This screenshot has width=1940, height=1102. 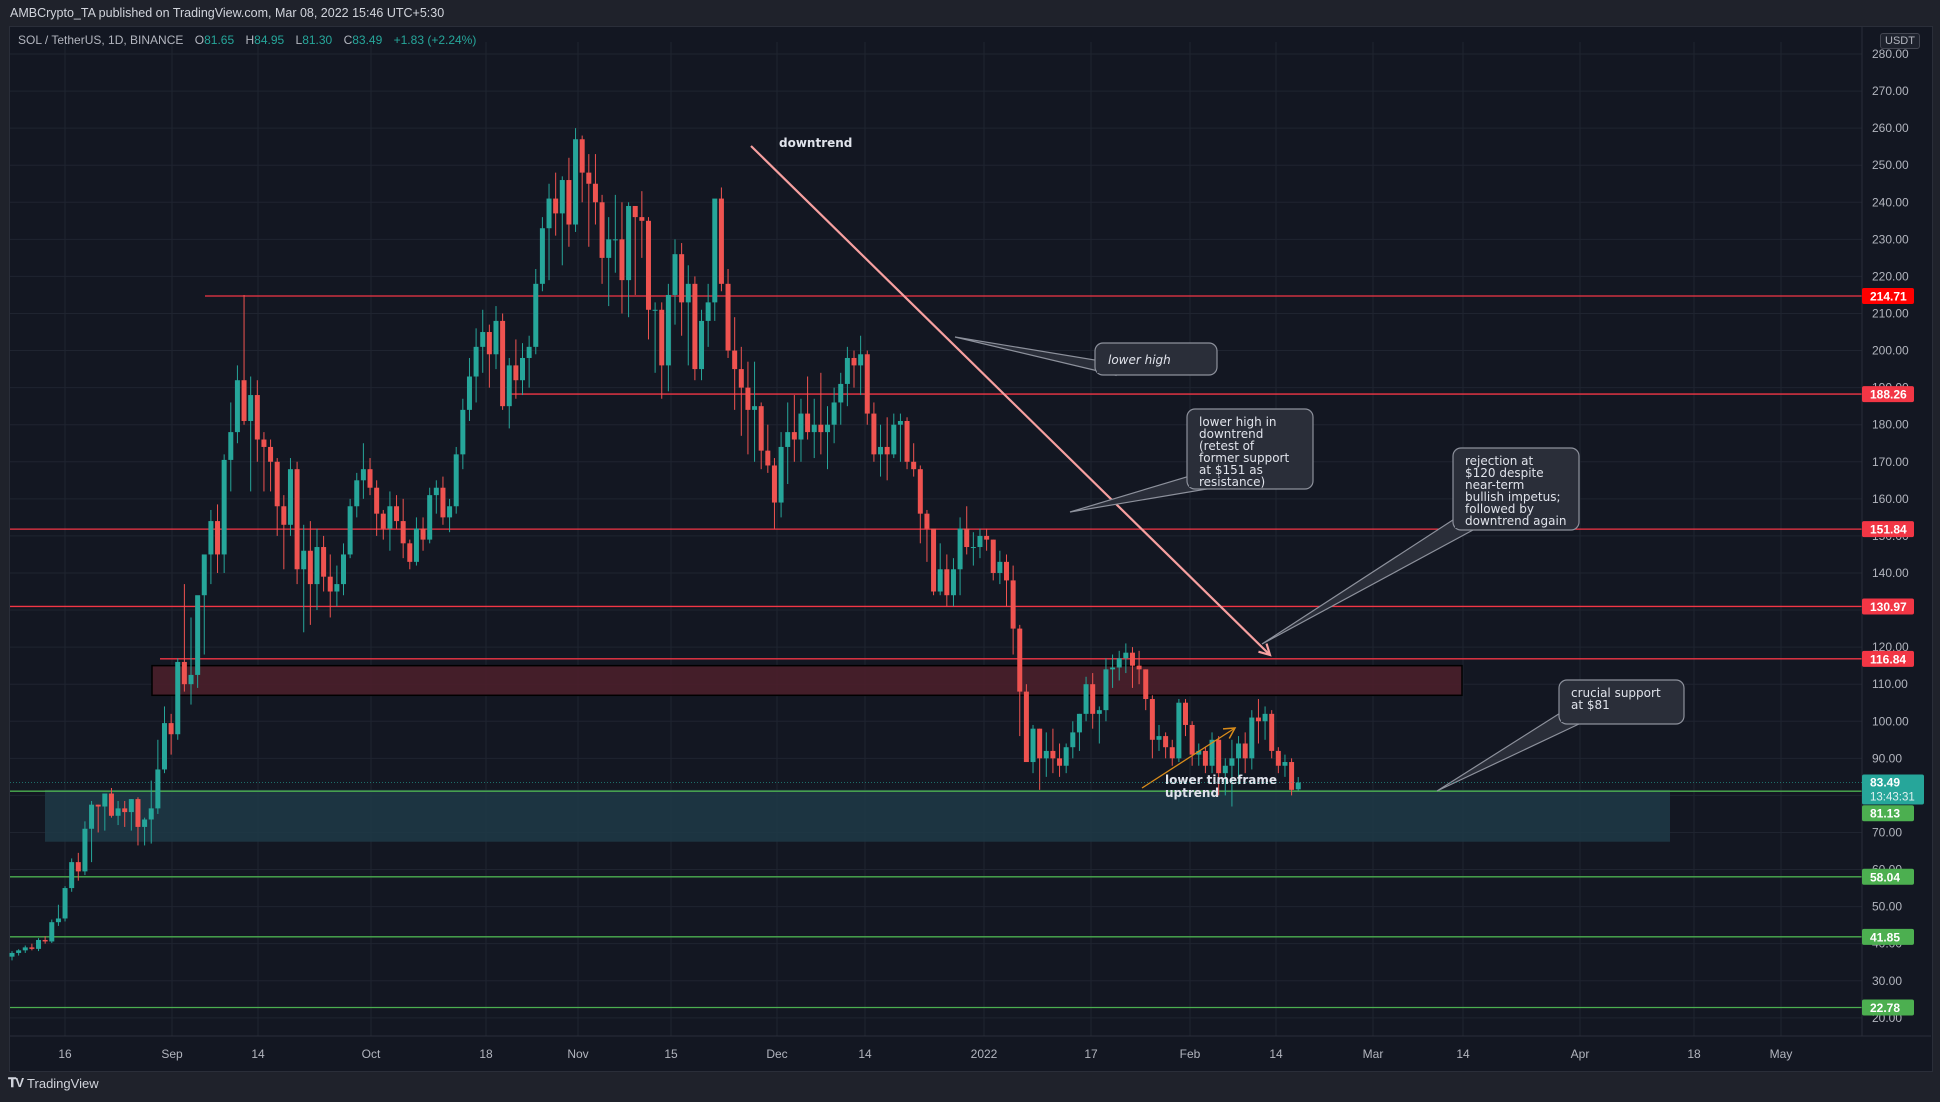 What do you see at coordinates (435, 40) in the screenshot?
I see `change-value: +1.83 (+2.24%)` at bounding box center [435, 40].